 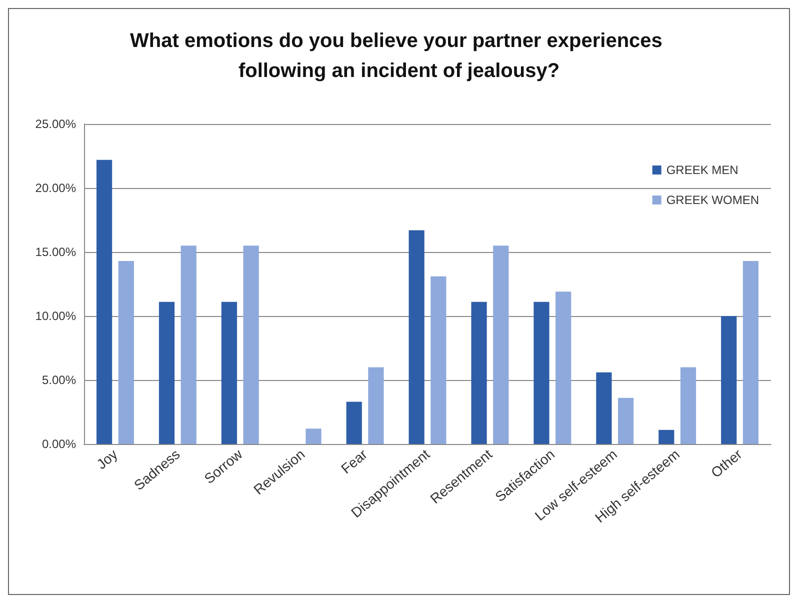 What do you see at coordinates (106, 459) in the screenshot?
I see `x-tick-label: Joy` at bounding box center [106, 459].